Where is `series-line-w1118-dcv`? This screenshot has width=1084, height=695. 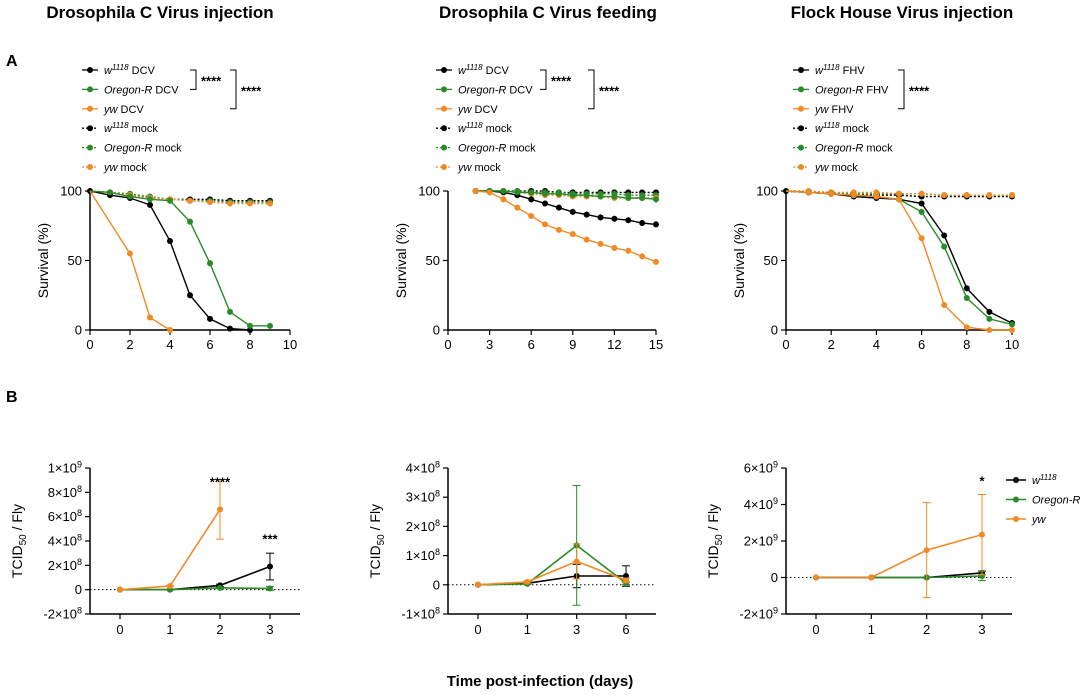
series-line-w1118-dcv is located at coordinates (170, 260).